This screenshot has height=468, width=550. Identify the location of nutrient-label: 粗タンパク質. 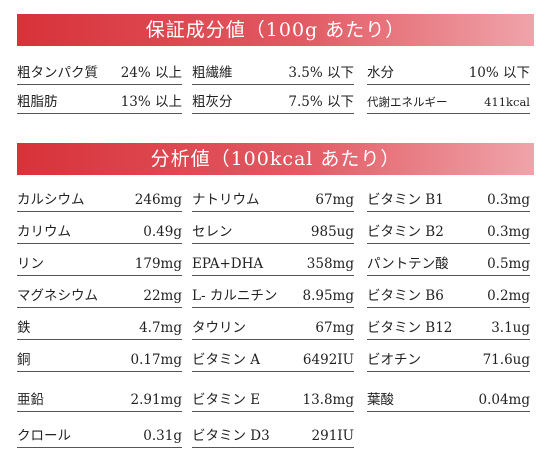
(57, 73).